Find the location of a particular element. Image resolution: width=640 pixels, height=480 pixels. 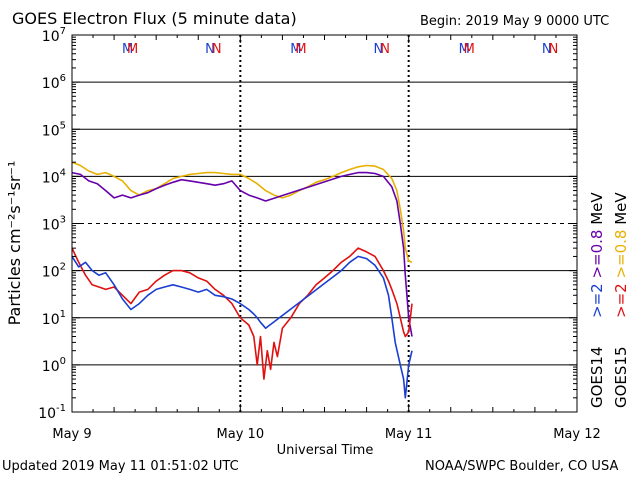

legend-text: GOES14 is located at coordinates (597, 377).